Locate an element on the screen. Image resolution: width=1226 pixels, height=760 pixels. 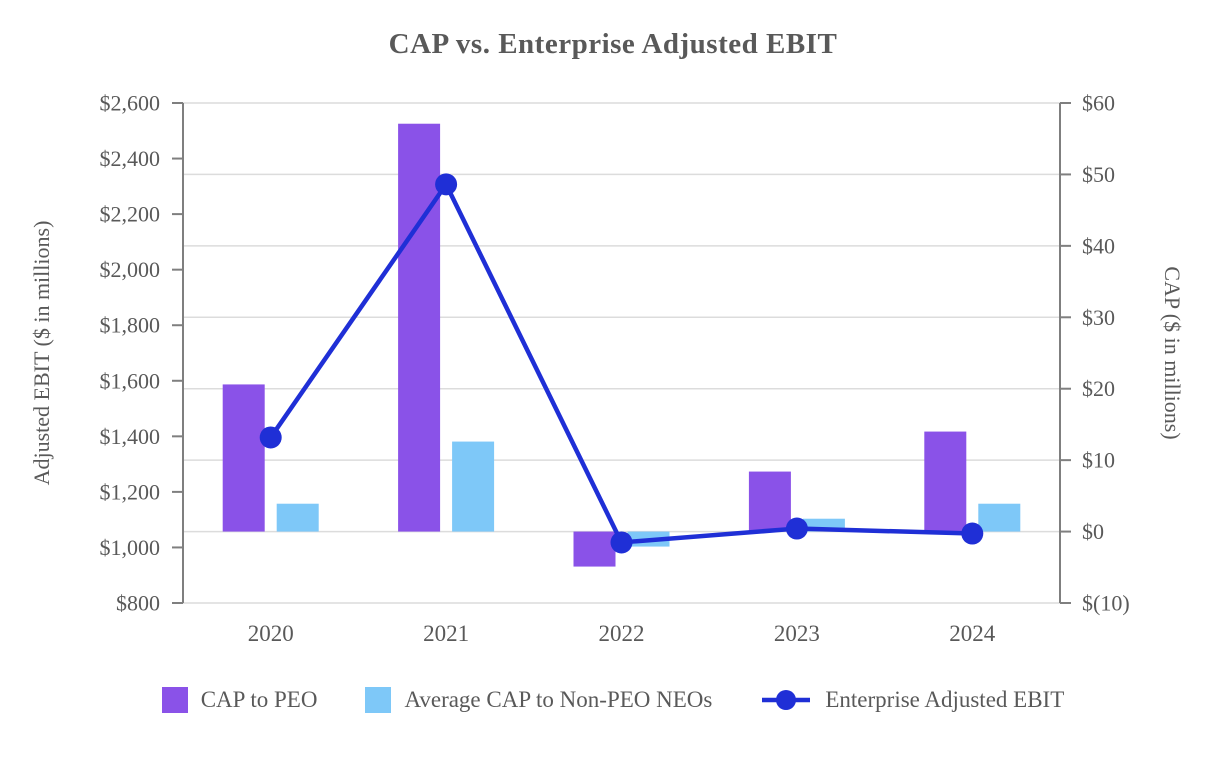
x-axis-label-2020: 2020 is located at coordinates (271, 633).